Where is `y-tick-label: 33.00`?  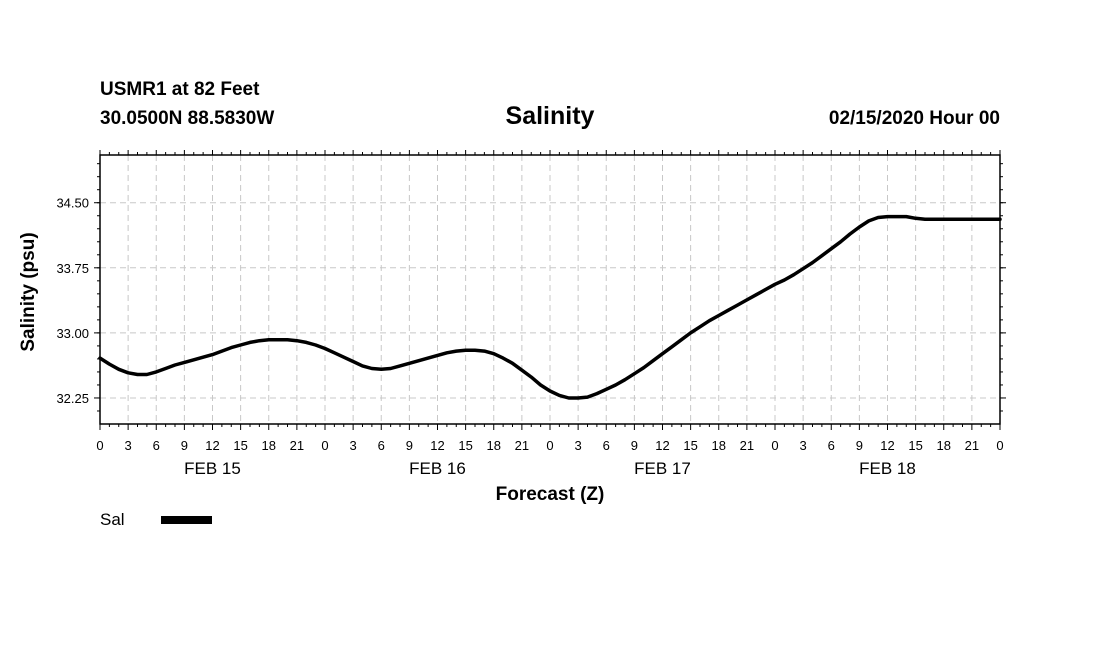
y-tick-label: 33.00 is located at coordinates (72, 333).